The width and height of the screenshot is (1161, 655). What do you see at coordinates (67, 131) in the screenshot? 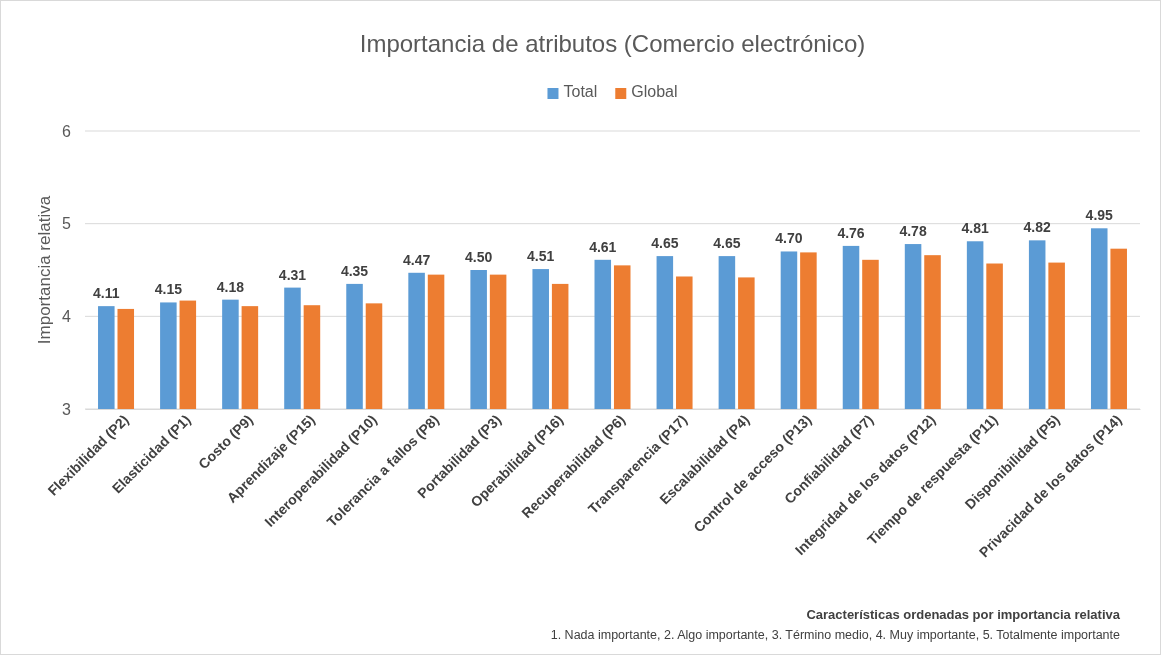
I see `y-tick-label: 6` at bounding box center [67, 131].